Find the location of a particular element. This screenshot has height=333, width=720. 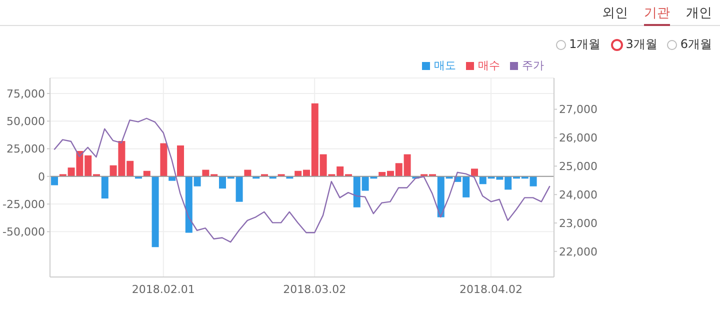

y2-tick-label: 26,000 is located at coordinates (578, 138).